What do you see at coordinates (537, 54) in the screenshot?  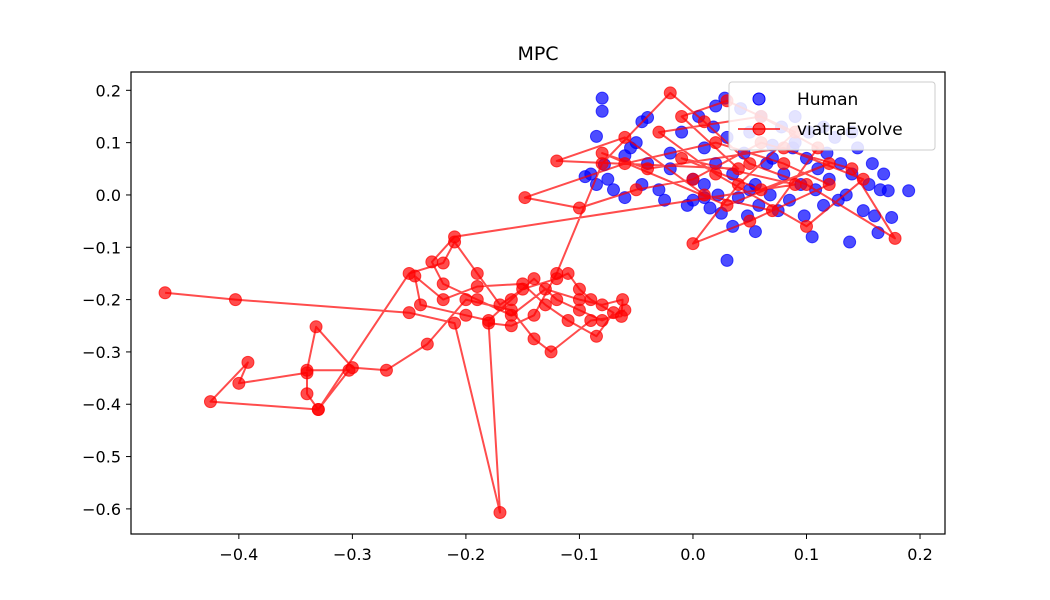 I see `chart-title: MPC` at bounding box center [537, 54].